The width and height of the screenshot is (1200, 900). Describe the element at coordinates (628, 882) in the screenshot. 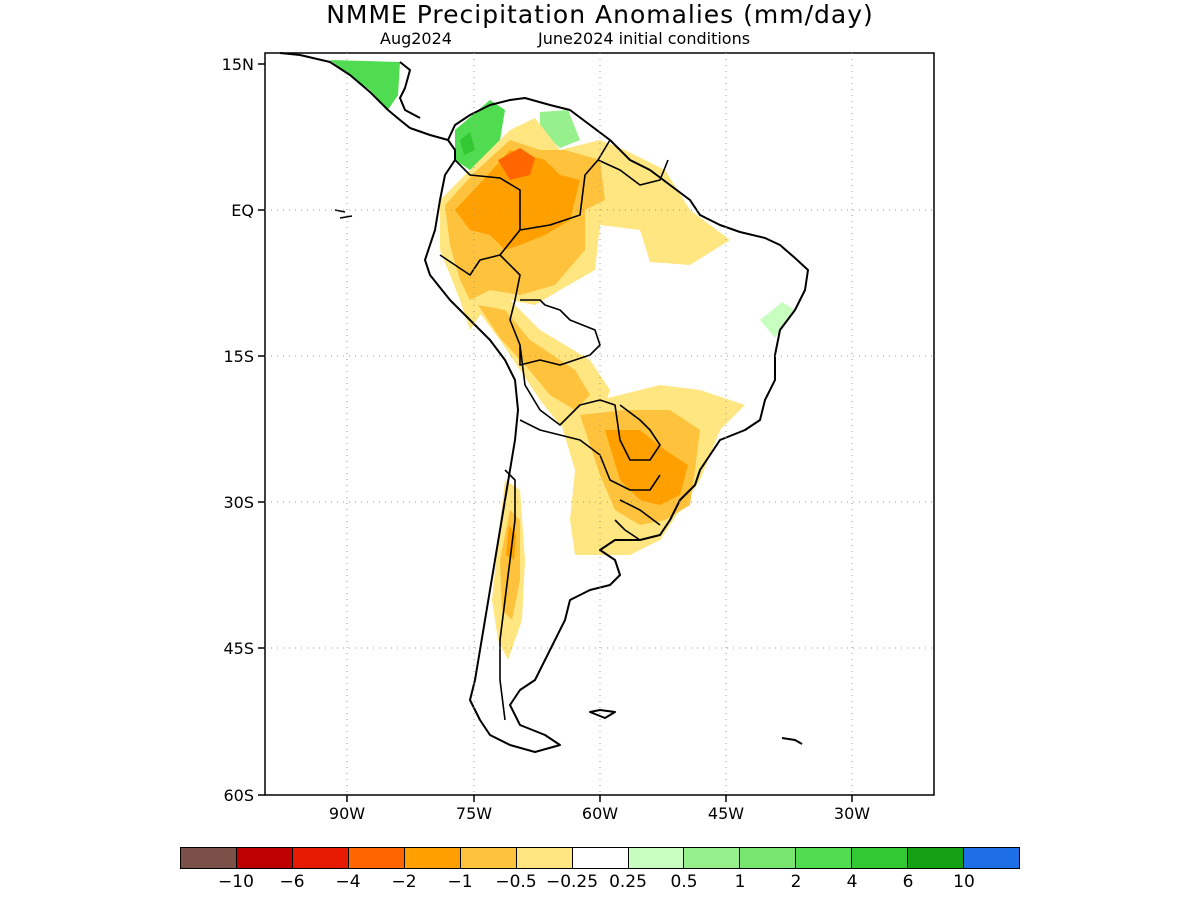

I see `legend-label: 0.25` at that location.